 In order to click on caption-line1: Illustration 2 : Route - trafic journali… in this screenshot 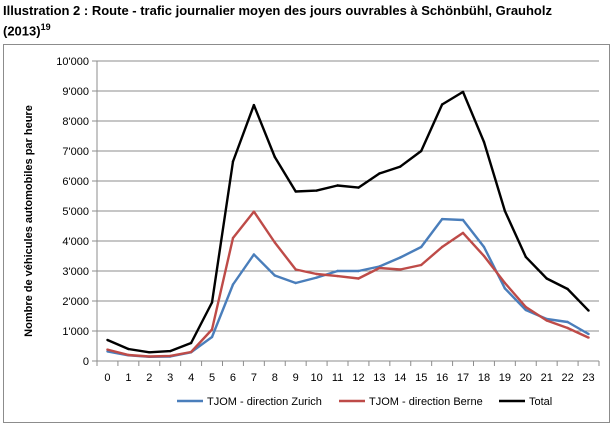, I will do `click(277, 10)`.